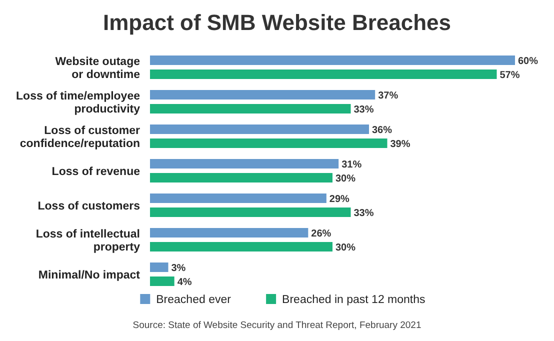  What do you see at coordinates (184, 282) in the screenshot?
I see `data-label: 4%` at bounding box center [184, 282].